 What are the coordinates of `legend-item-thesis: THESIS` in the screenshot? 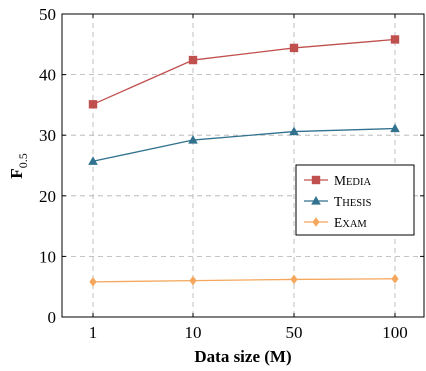 It's located at (338, 201).